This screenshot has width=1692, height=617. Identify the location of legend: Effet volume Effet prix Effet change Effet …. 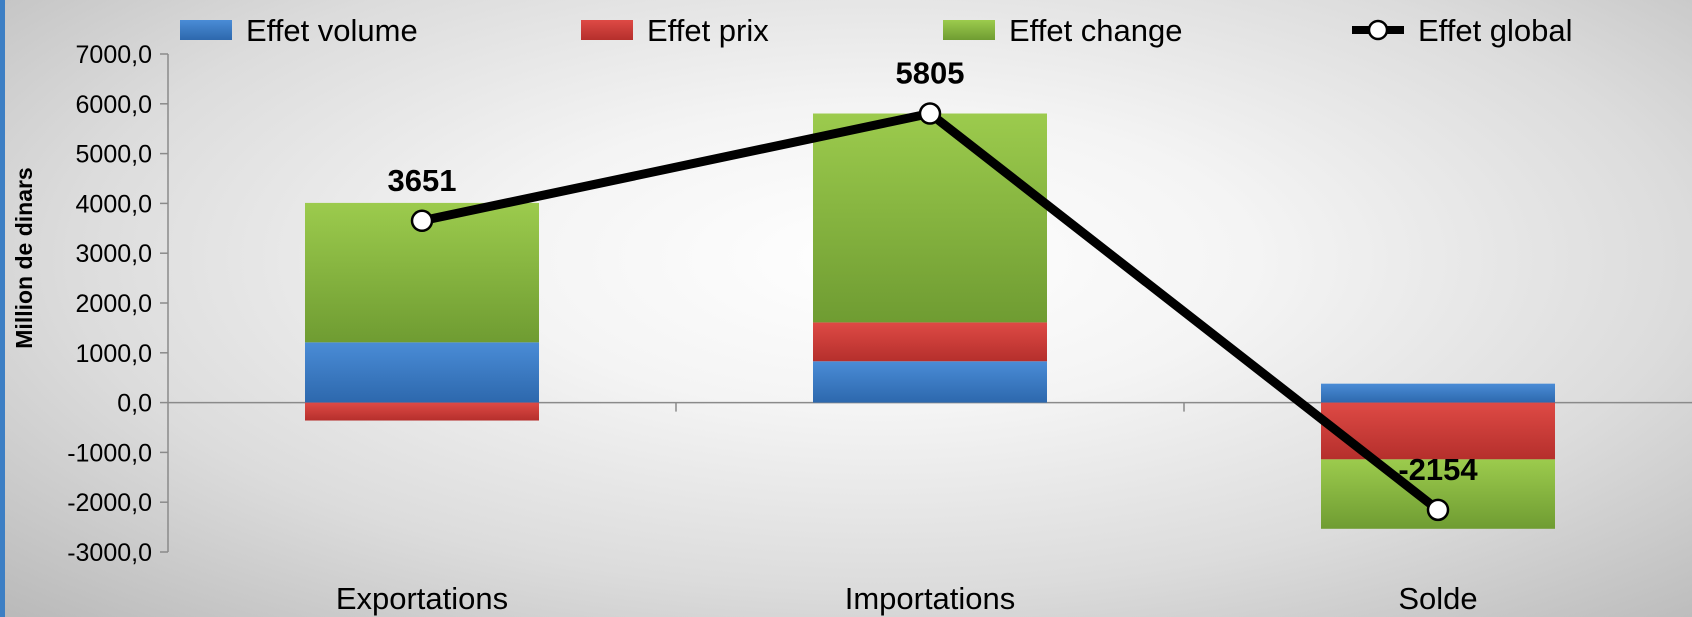
(876, 30).